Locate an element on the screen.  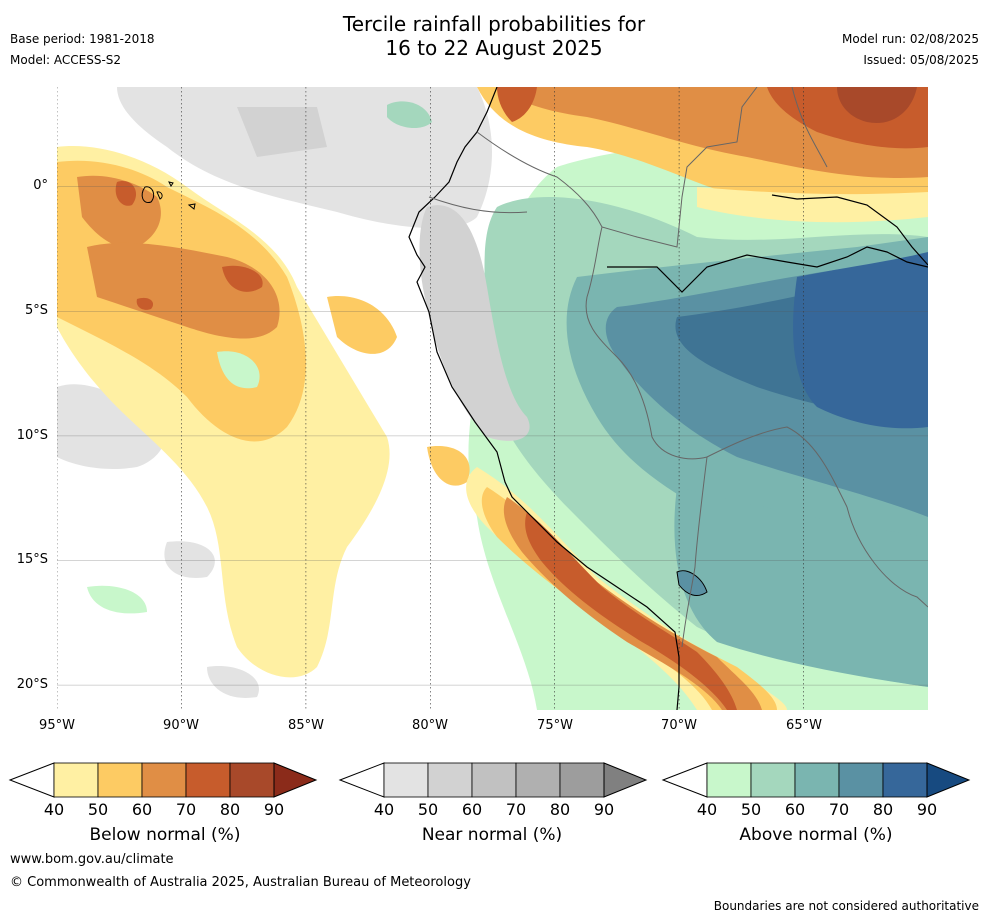
lon-tick-label: 80°W is located at coordinates (430, 725).